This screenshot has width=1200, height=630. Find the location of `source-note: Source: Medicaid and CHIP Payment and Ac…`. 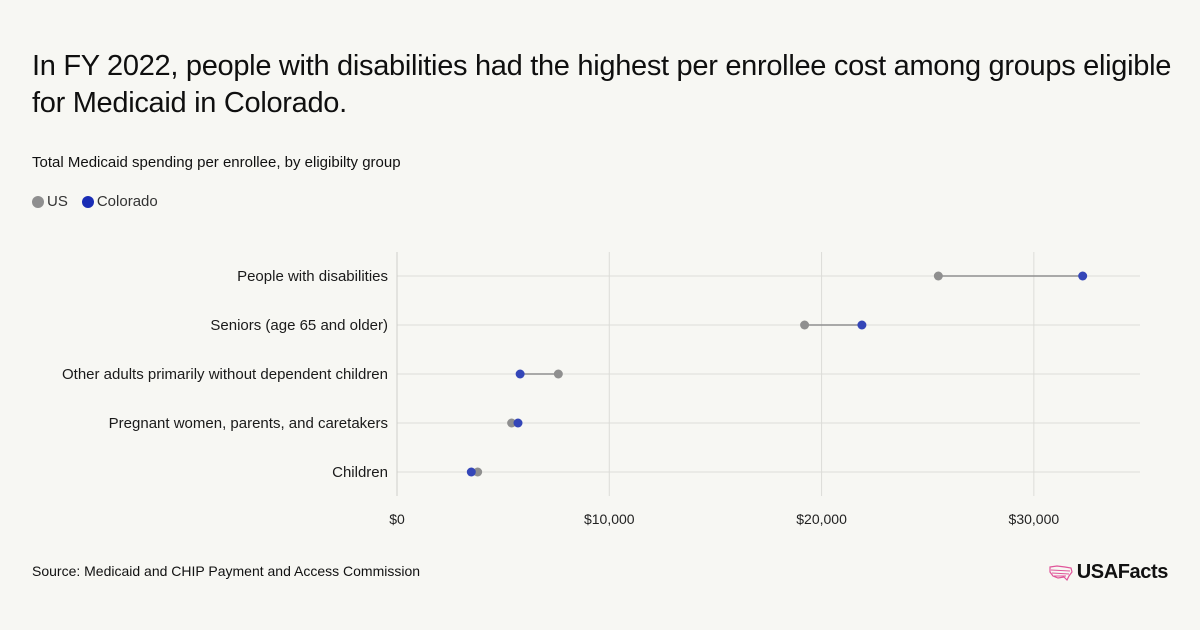

source-note: Source: Medicaid and CHIP Payment and Ac… is located at coordinates (226, 571).